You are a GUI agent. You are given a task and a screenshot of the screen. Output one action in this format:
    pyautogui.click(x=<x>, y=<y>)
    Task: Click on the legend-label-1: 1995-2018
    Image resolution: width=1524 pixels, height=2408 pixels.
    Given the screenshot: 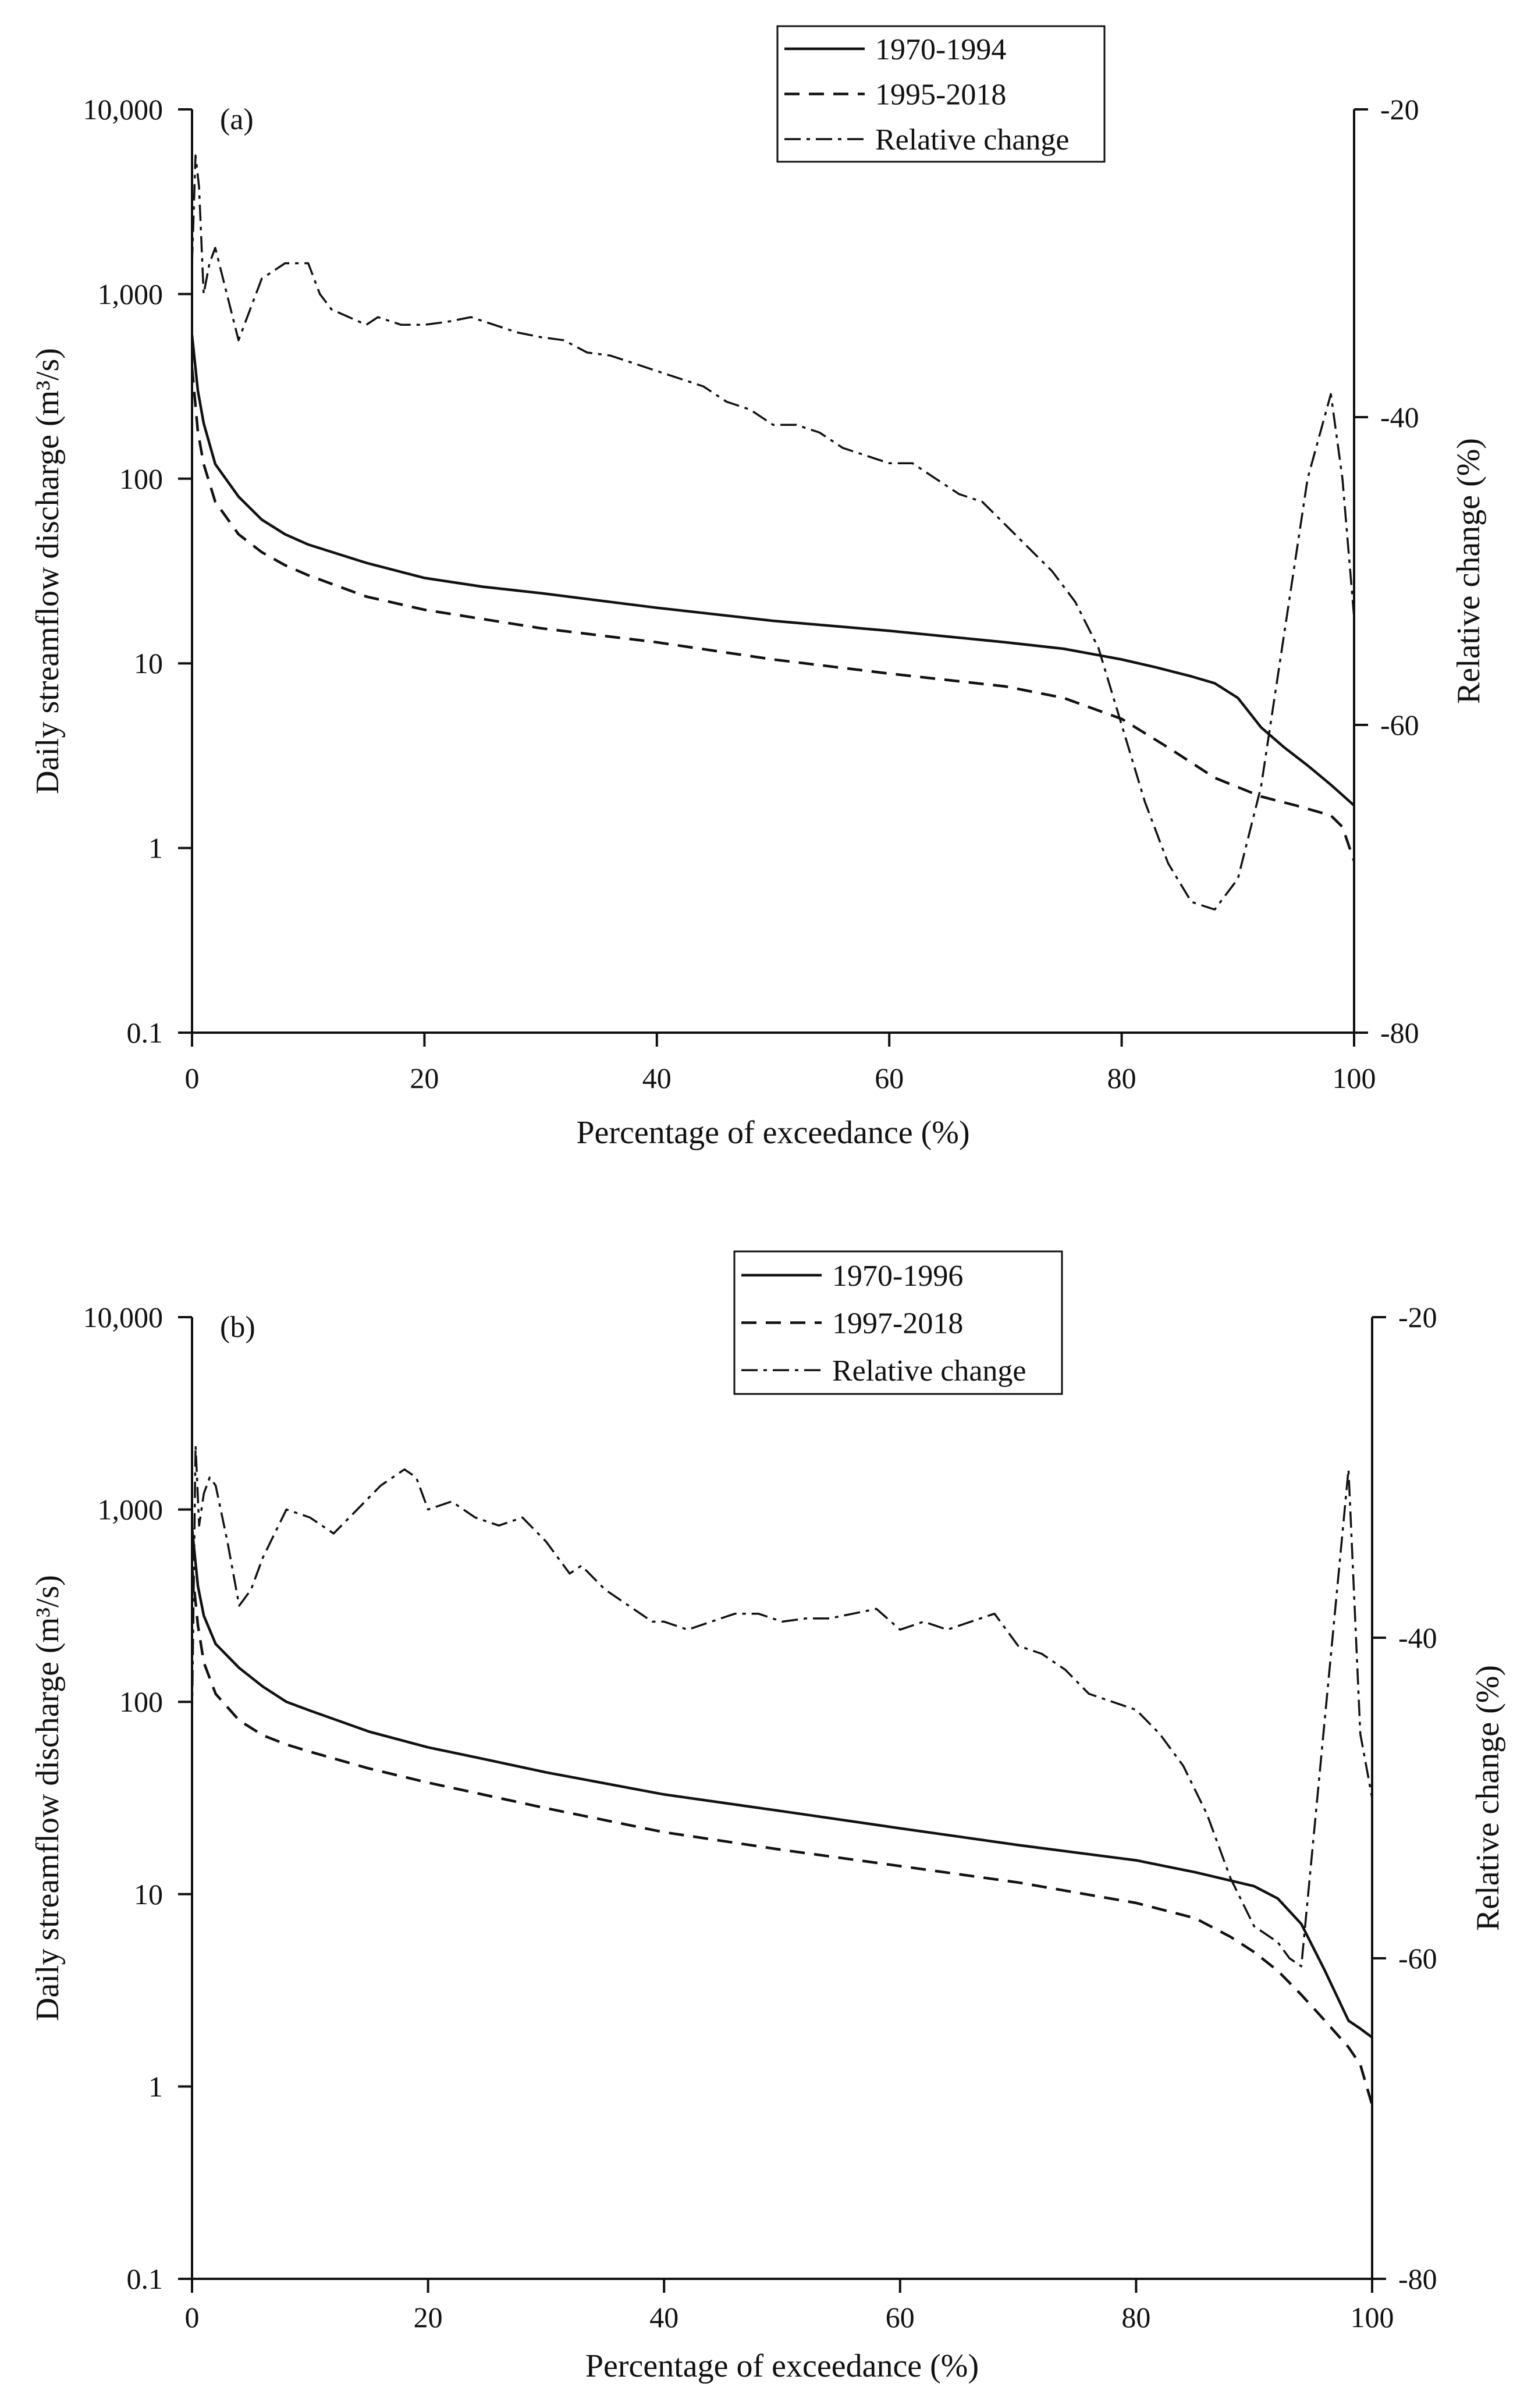 What is the action you would take?
    pyautogui.click(x=941, y=95)
    